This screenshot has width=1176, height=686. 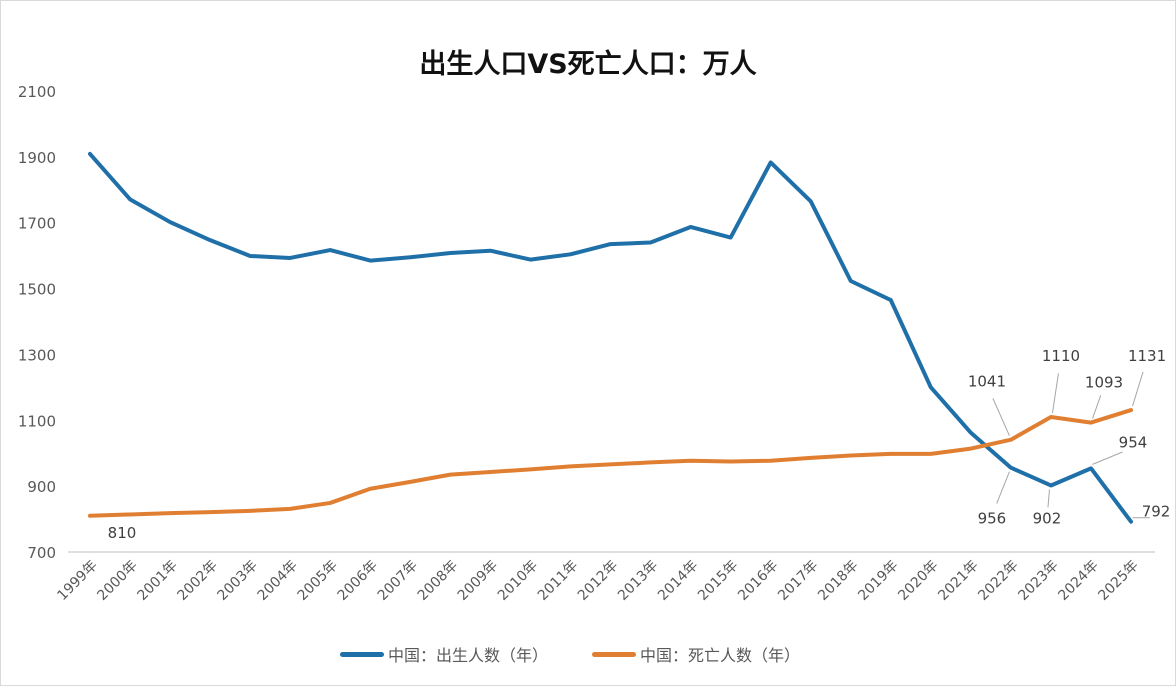 I want to click on x-tick-label: 2018年, so click(x=838, y=581).